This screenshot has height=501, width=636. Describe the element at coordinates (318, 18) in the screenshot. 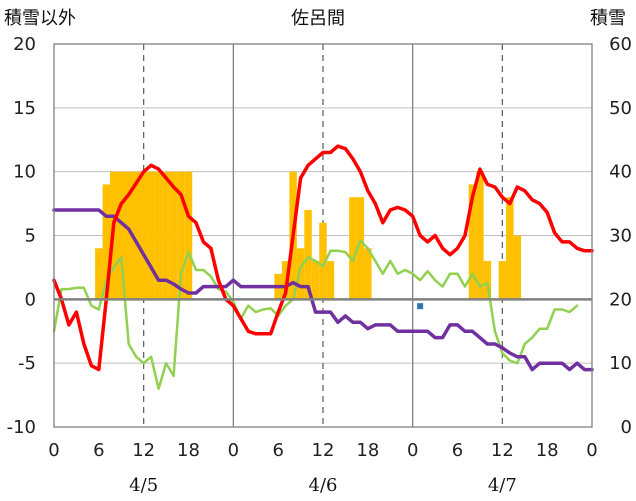

I see `chart-title: 佐呂間` at that location.